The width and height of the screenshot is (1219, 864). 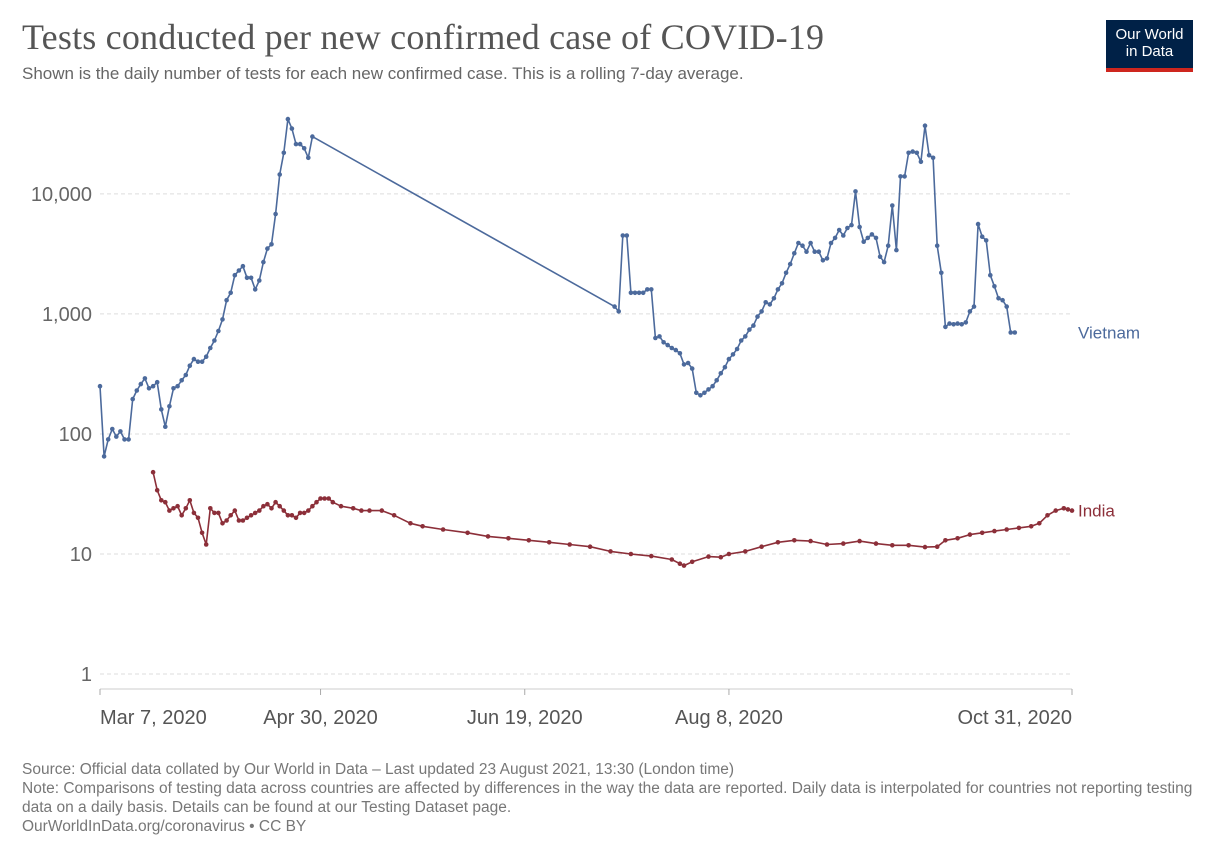 What do you see at coordinates (729, 718) in the screenshot?
I see `x-tick-label: Aug 8, 2020` at bounding box center [729, 718].